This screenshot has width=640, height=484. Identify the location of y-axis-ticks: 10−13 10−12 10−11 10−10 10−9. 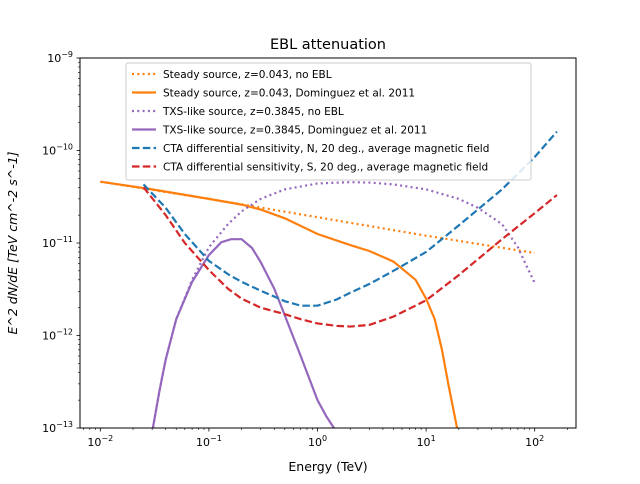
(61, 242).